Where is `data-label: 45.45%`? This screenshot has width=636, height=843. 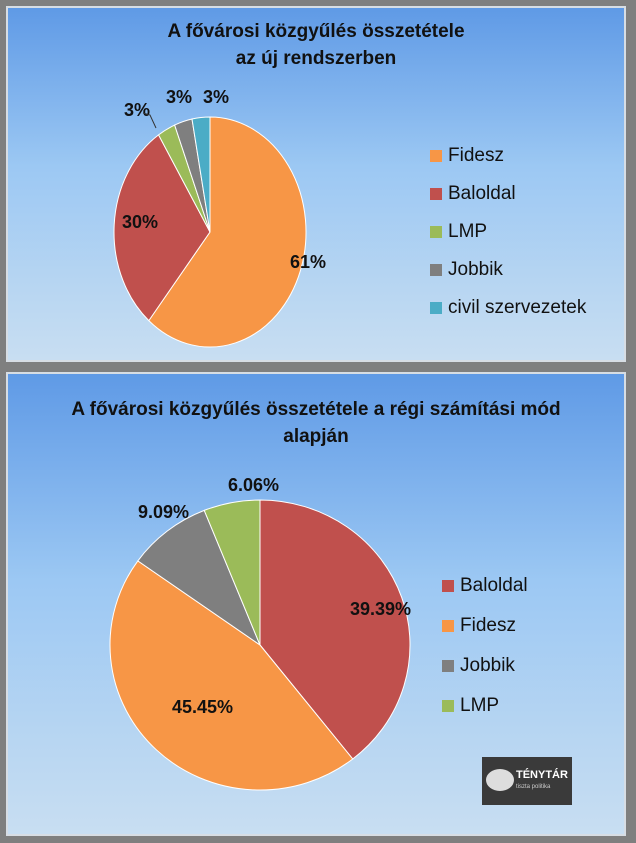 data-label: 45.45% is located at coordinates (202, 707).